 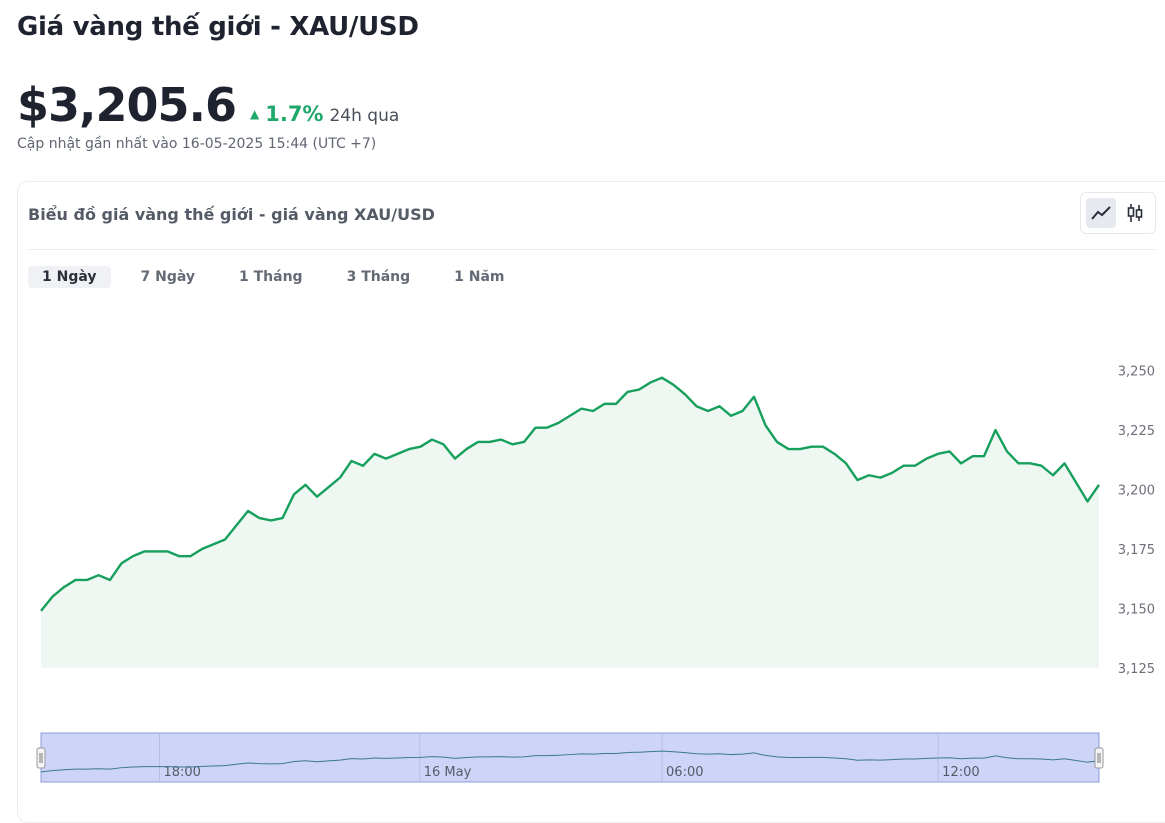 What do you see at coordinates (1136, 610) in the screenshot?
I see `y-tick-label: 3,150` at bounding box center [1136, 610].